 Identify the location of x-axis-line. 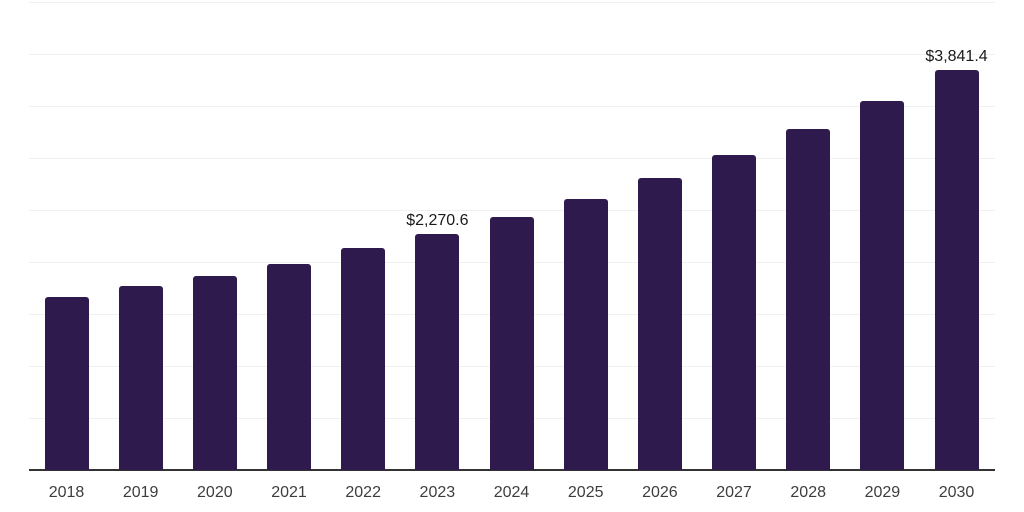
(512, 470).